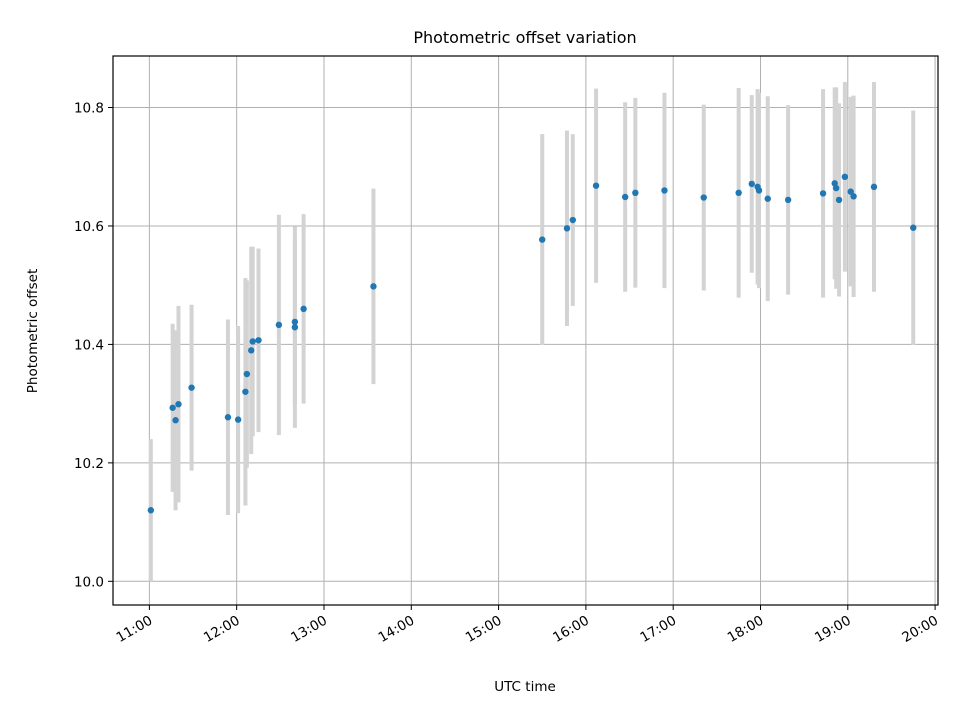  I want to click on y-tick-label: 10.4, so click(89, 345).